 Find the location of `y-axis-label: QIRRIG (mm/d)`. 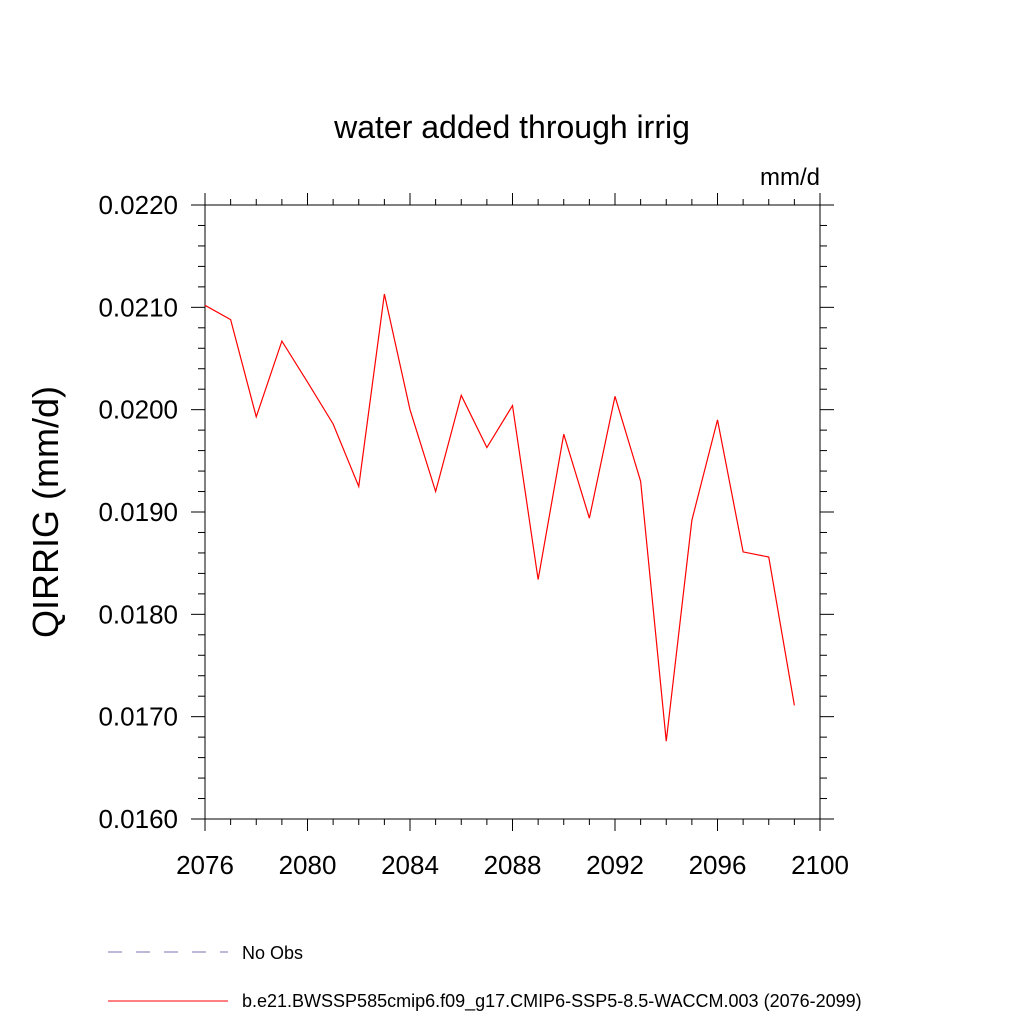

y-axis-label: QIRRIG (mm/d) is located at coordinates (45, 512).